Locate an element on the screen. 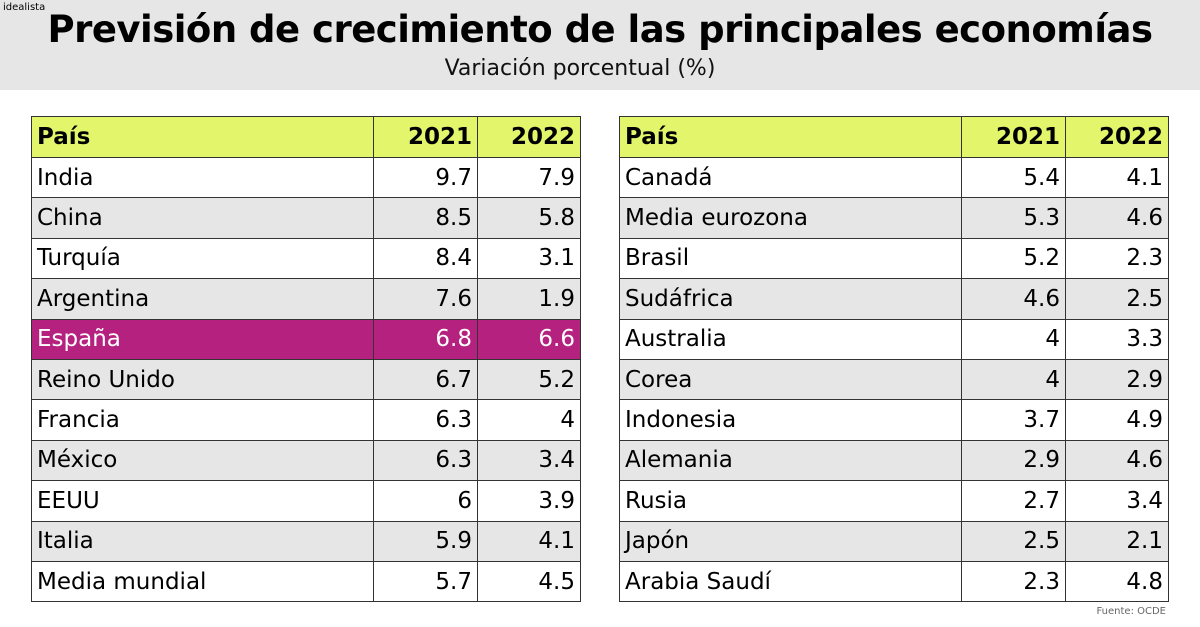 This screenshot has height=627, width=1200. table-row: Alemania 2.9 4.6 is located at coordinates (894, 460).